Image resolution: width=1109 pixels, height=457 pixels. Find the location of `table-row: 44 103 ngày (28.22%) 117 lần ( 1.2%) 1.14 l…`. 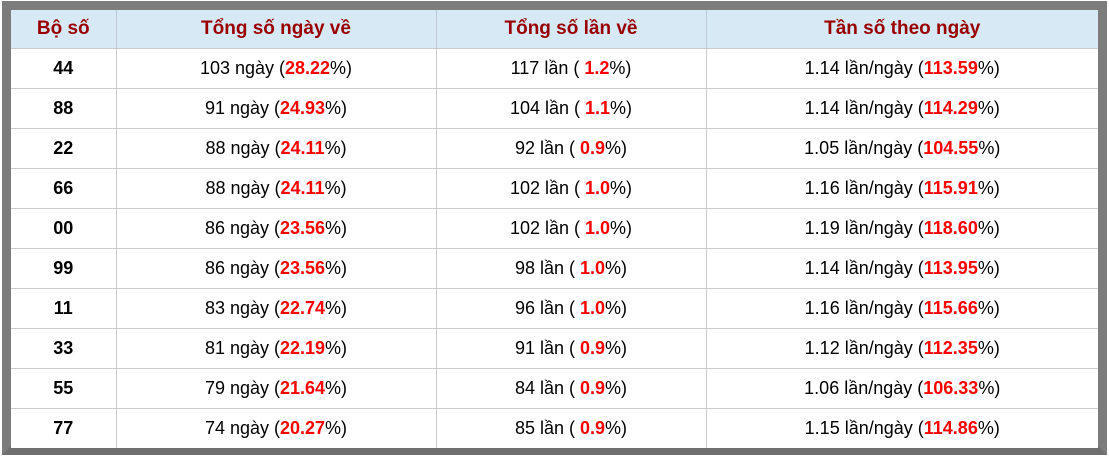

table-row: 44 103 ngày (28.22%) 117 lần ( 1.2%) 1.14 l… is located at coordinates (554, 68).